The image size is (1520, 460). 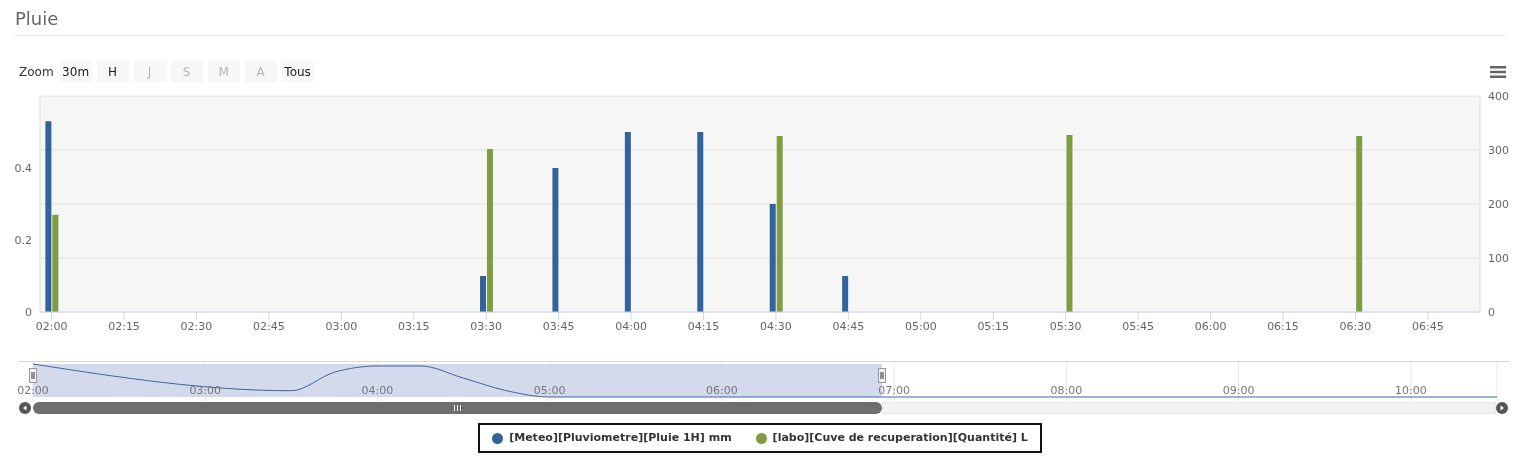 I want to click on x-tick-label: 02:45, so click(x=269, y=326).